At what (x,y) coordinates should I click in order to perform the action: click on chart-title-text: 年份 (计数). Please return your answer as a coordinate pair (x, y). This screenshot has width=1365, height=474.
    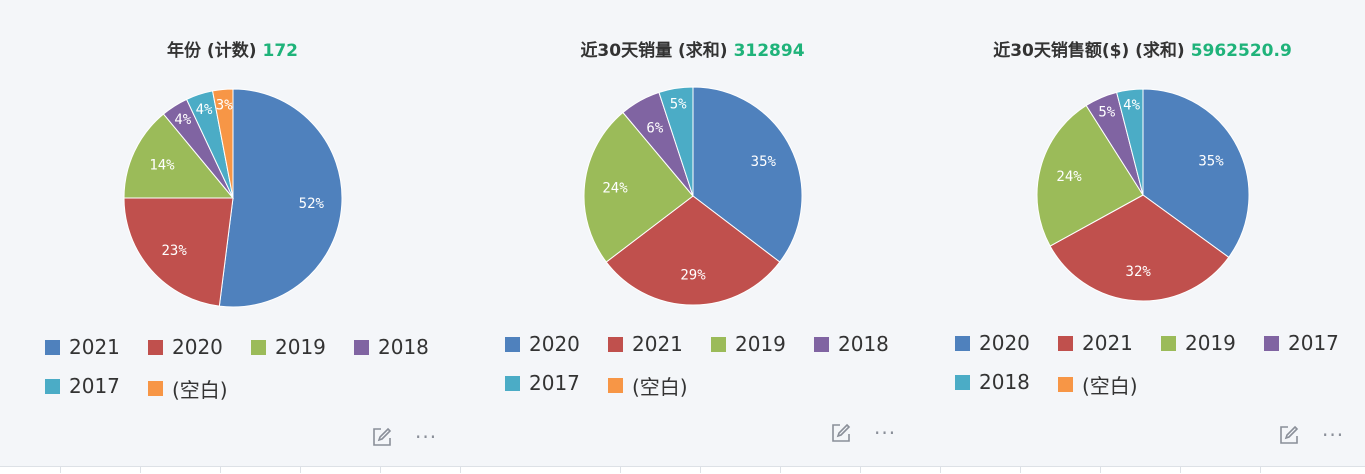
    Looking at the image, I should click on (212, 51).